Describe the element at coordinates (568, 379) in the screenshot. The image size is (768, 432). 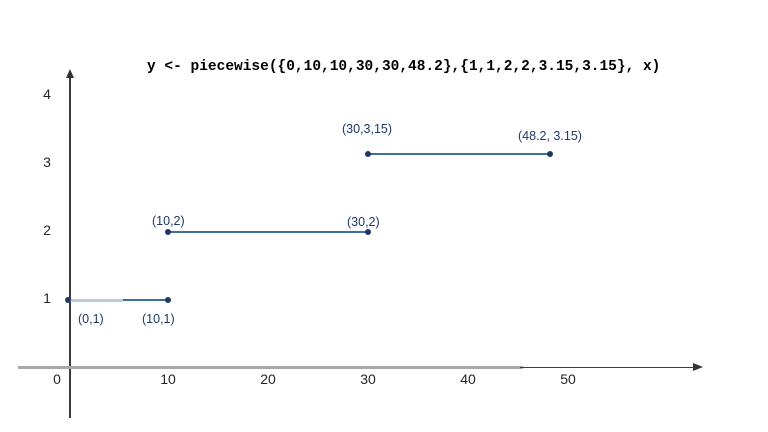
I see `x-tick-label: 50` at that location.